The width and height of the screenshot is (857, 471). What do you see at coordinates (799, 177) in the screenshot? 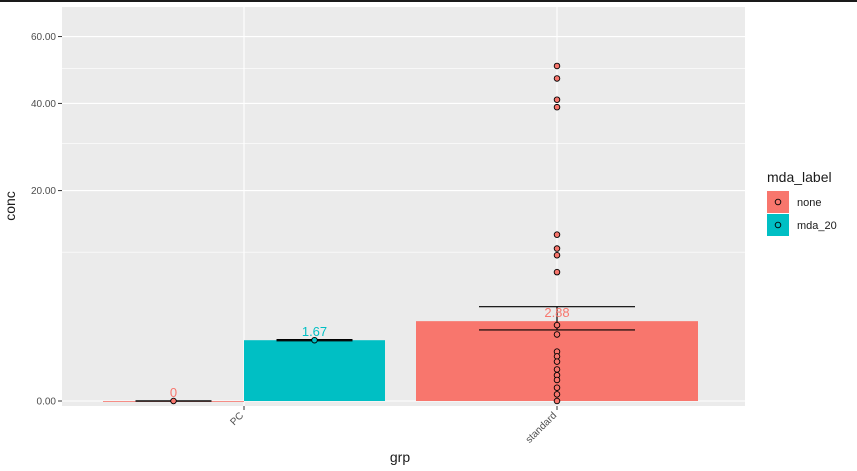
I see `legend-title: mda_label` at bounding box center [799, 177].